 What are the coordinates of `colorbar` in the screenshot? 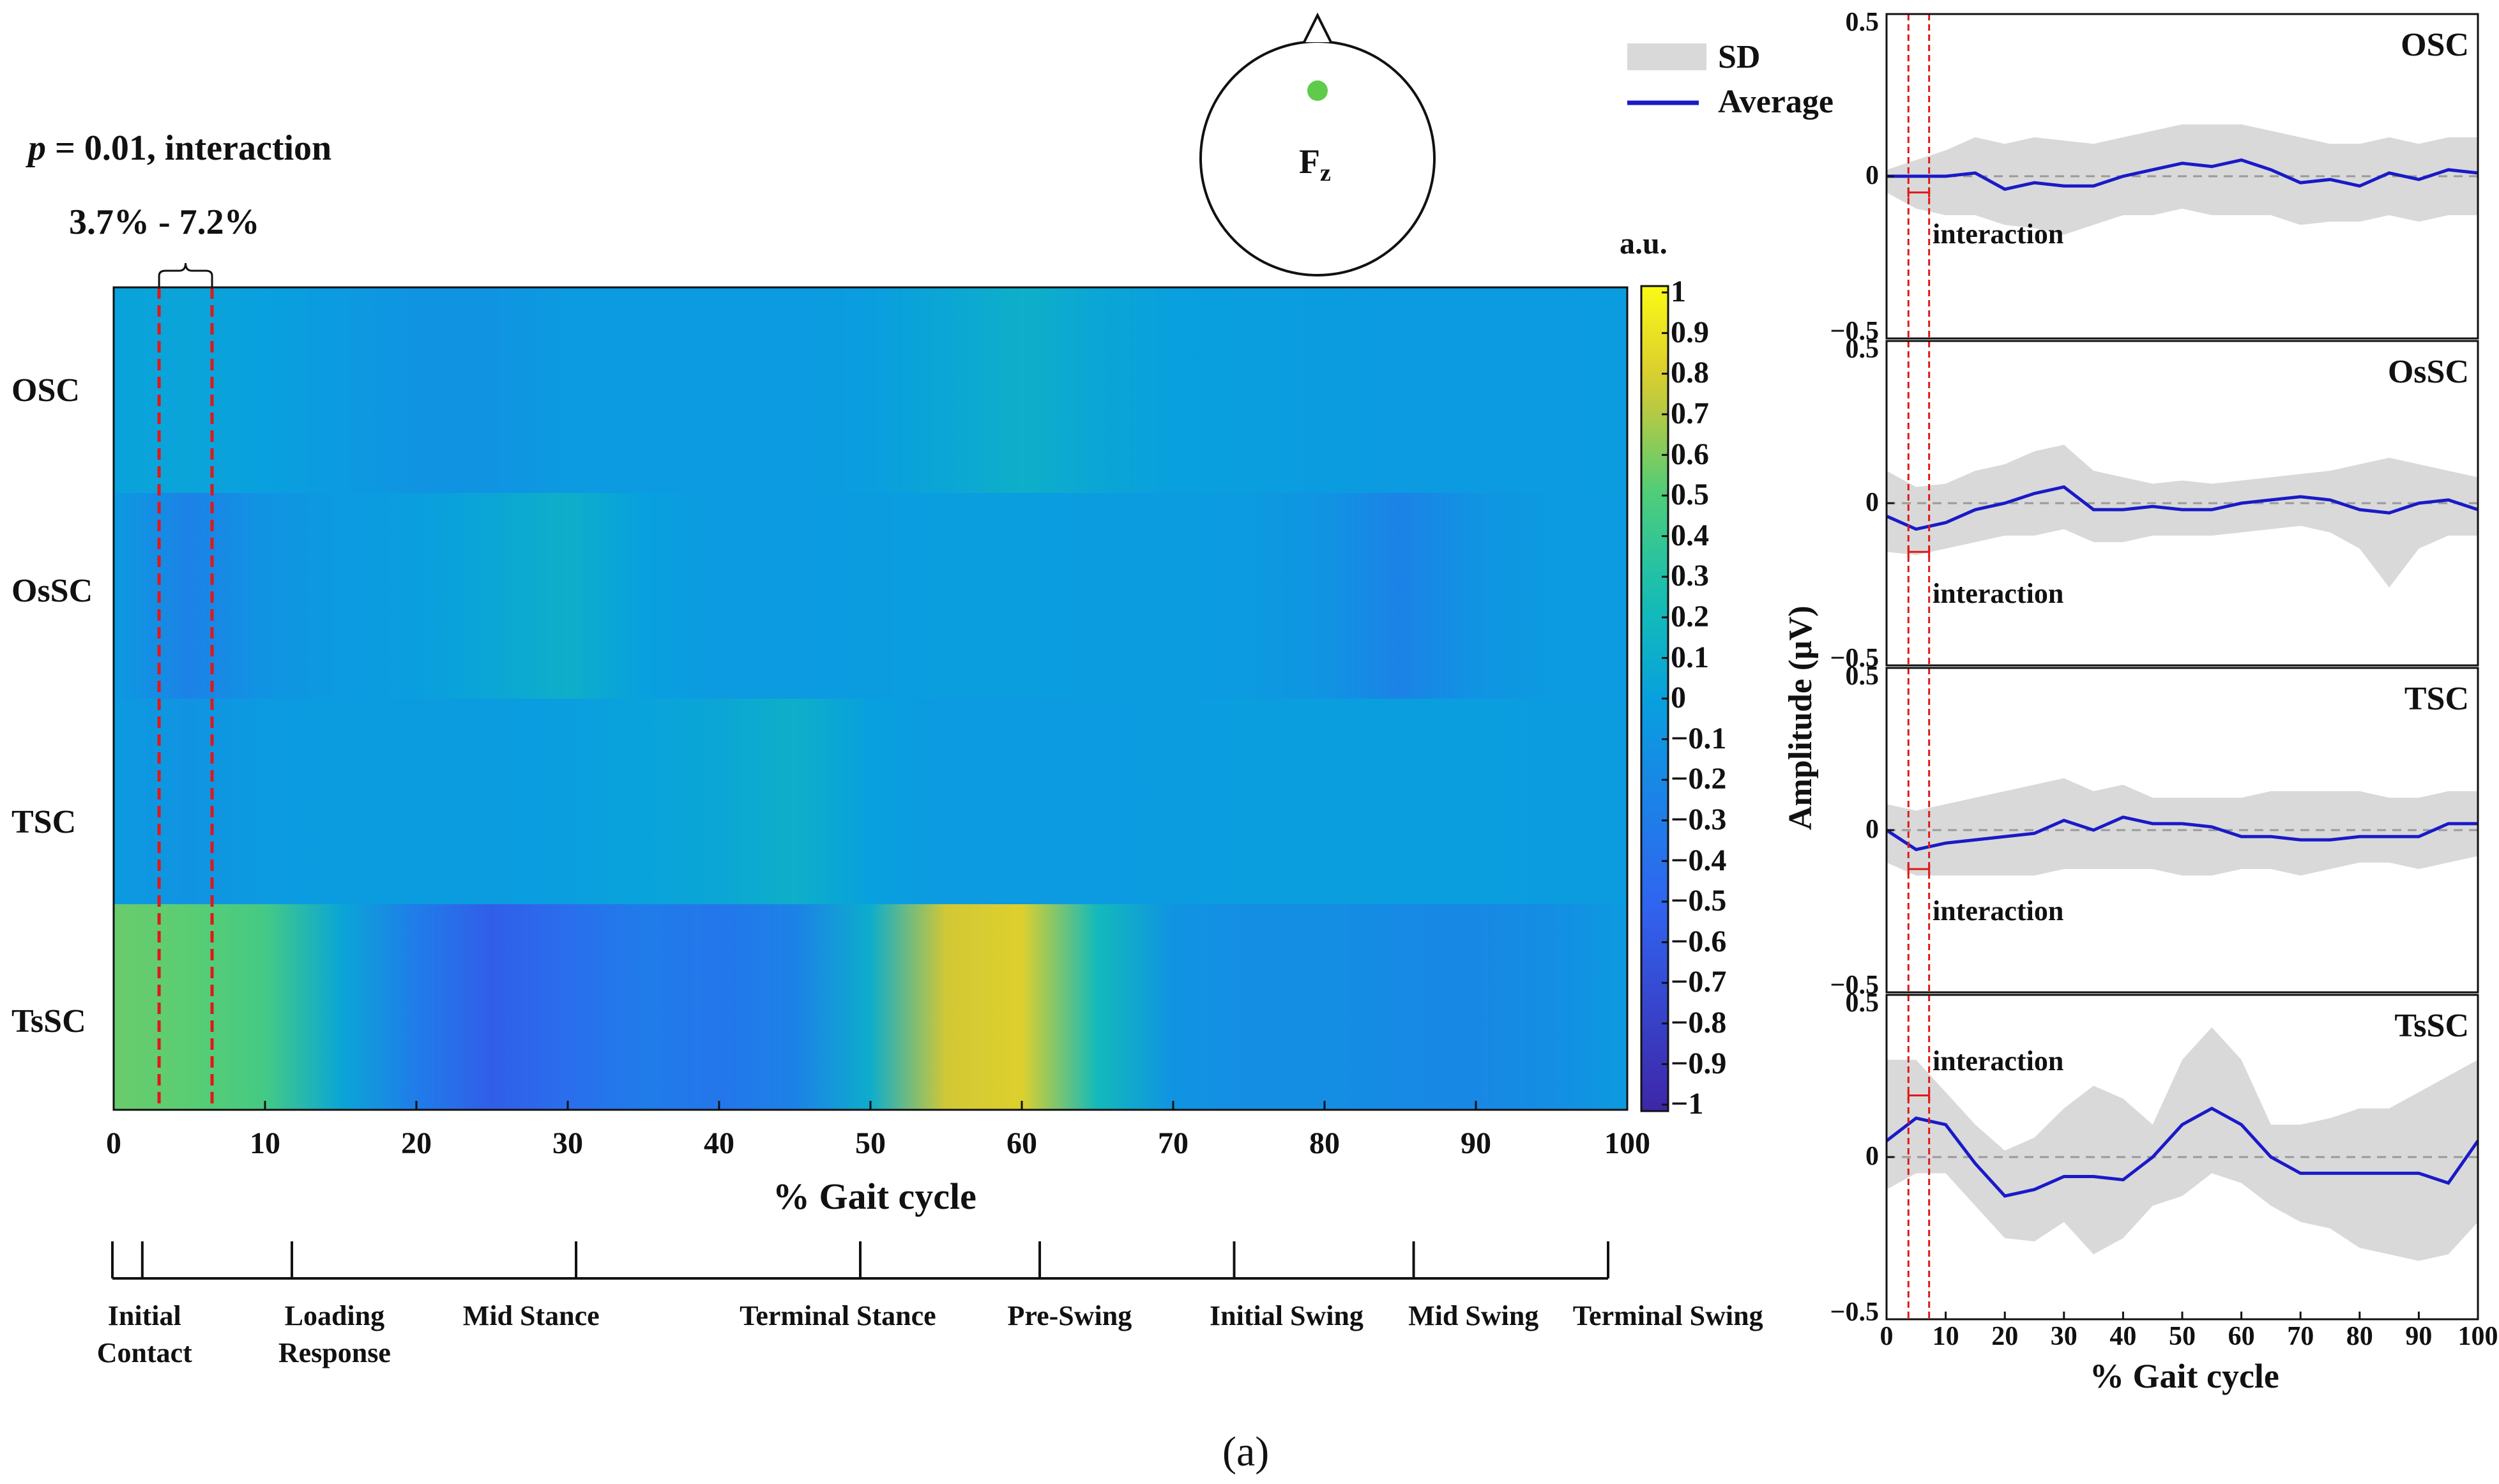 It's located at (1654, 698).